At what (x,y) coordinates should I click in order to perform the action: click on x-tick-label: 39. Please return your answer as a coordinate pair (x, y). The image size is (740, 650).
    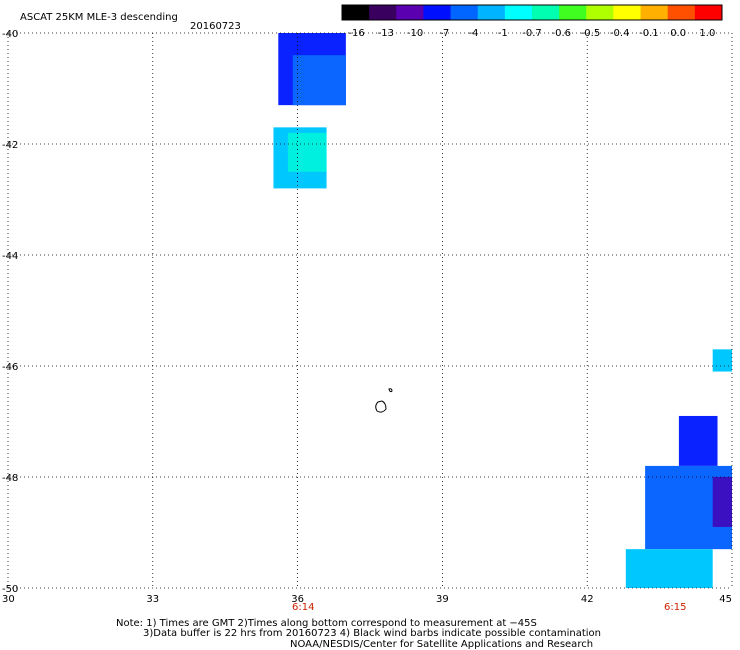
    Looking at the image, I should click on (442, 599).